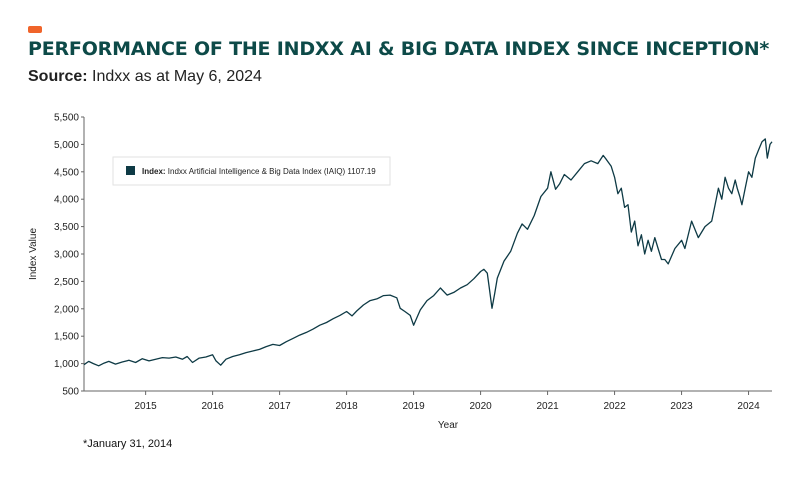  What do you see at coordinates (480, 406) in the screenshot?
I see `x-tick-label: 2020` at bounding box center [480, 406].